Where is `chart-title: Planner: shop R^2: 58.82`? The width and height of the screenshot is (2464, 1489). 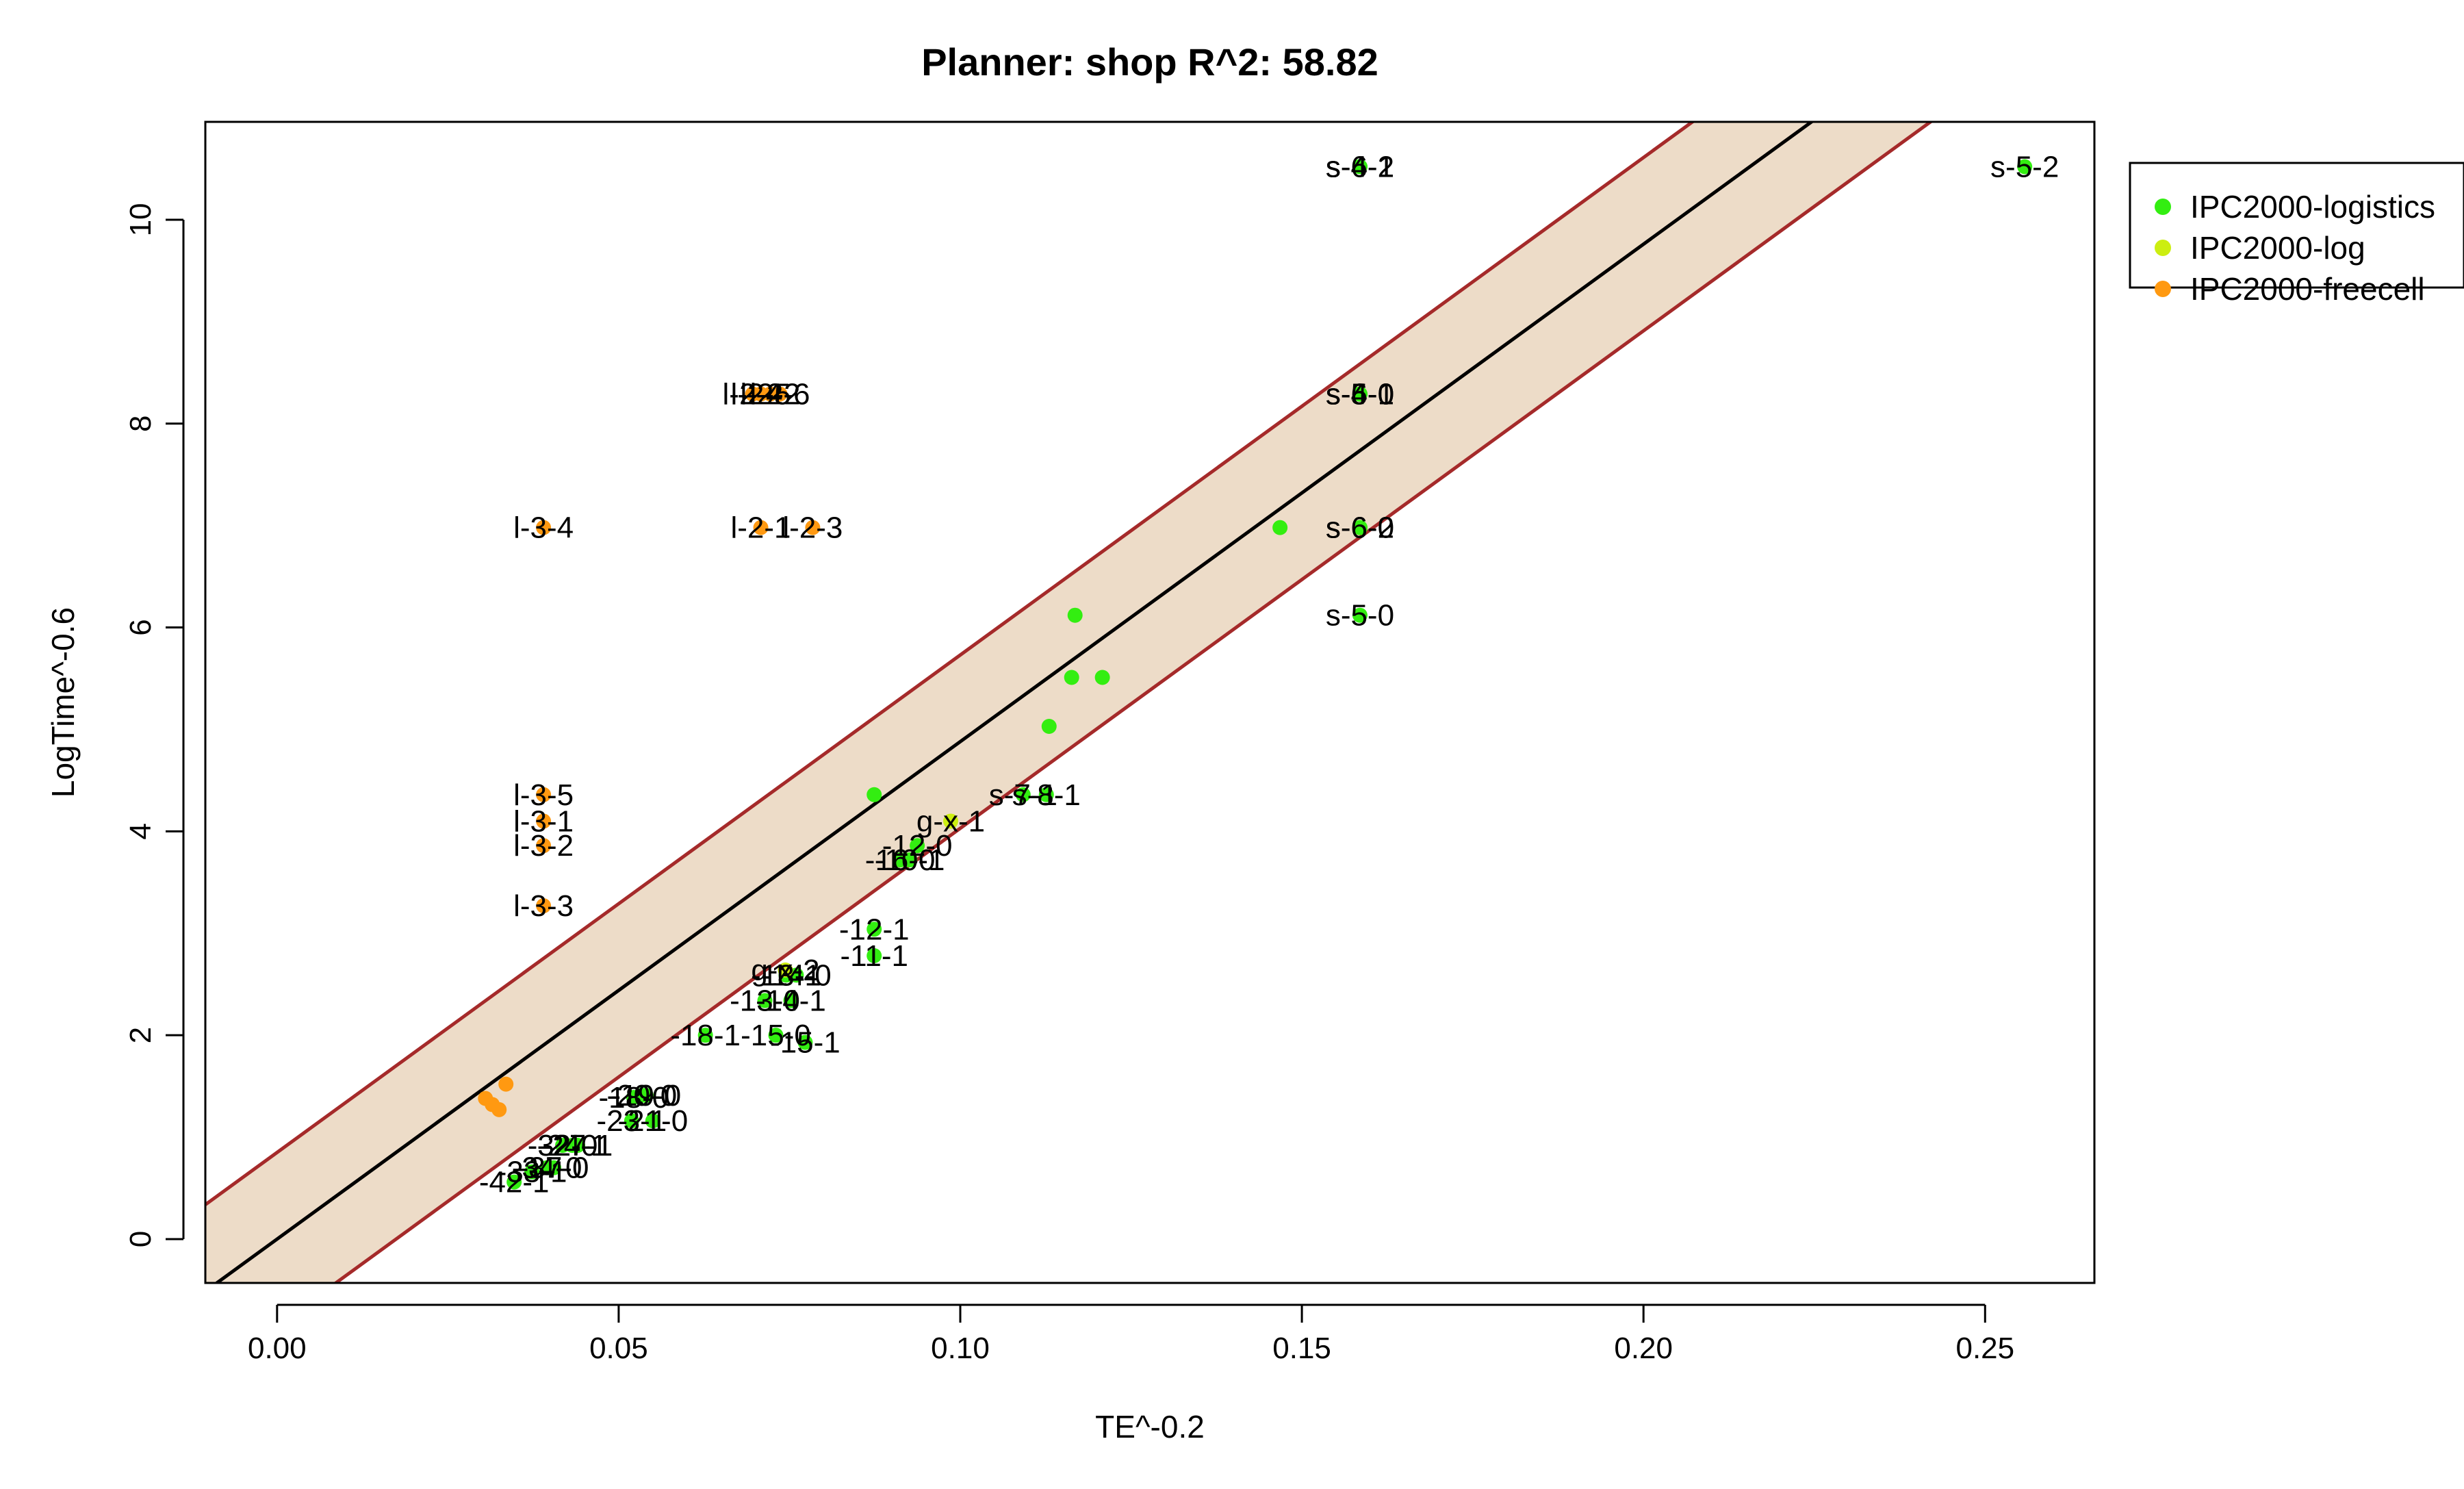 chart-title: Planner: shop R^2: 58.82 is located at coordinates (1149, 62).